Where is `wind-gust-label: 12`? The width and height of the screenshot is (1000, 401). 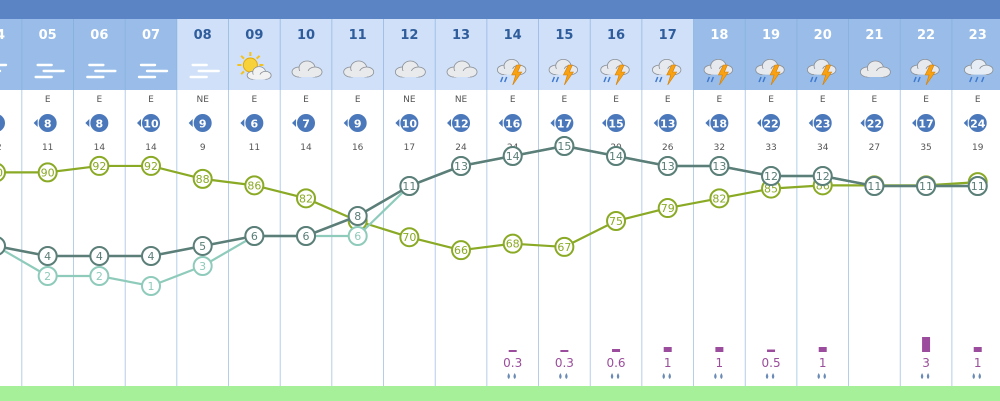
wind-gust-label: 12 is located at coordinates (1, 148).